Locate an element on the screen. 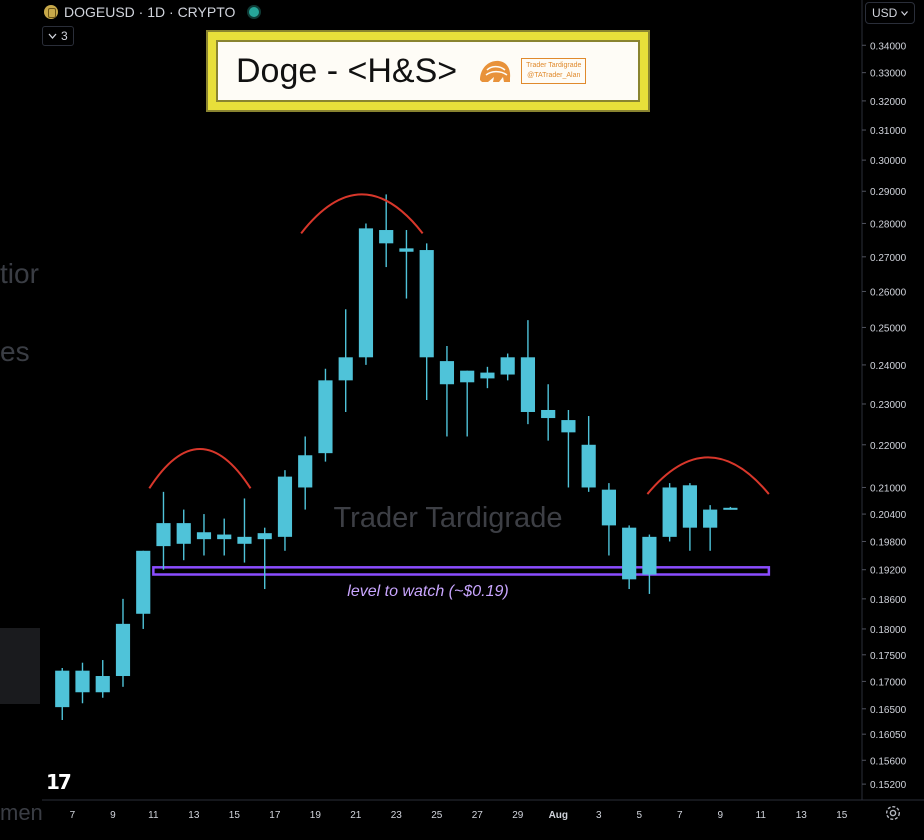 The image size is (924, 840). y-tick-label: 0.15600 is located at coordinates (888, 761).